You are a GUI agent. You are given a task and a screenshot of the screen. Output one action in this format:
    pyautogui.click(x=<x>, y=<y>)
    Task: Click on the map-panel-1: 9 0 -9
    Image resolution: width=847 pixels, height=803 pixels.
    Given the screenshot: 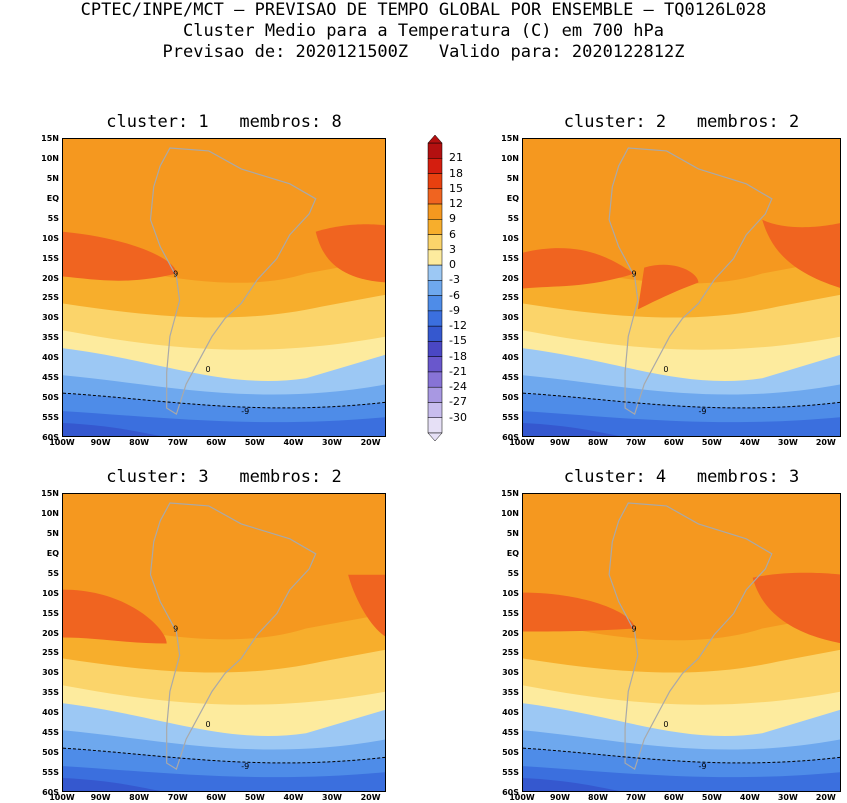 What is the action you would take?
    pyautogui.click(x=224, y=287)
    